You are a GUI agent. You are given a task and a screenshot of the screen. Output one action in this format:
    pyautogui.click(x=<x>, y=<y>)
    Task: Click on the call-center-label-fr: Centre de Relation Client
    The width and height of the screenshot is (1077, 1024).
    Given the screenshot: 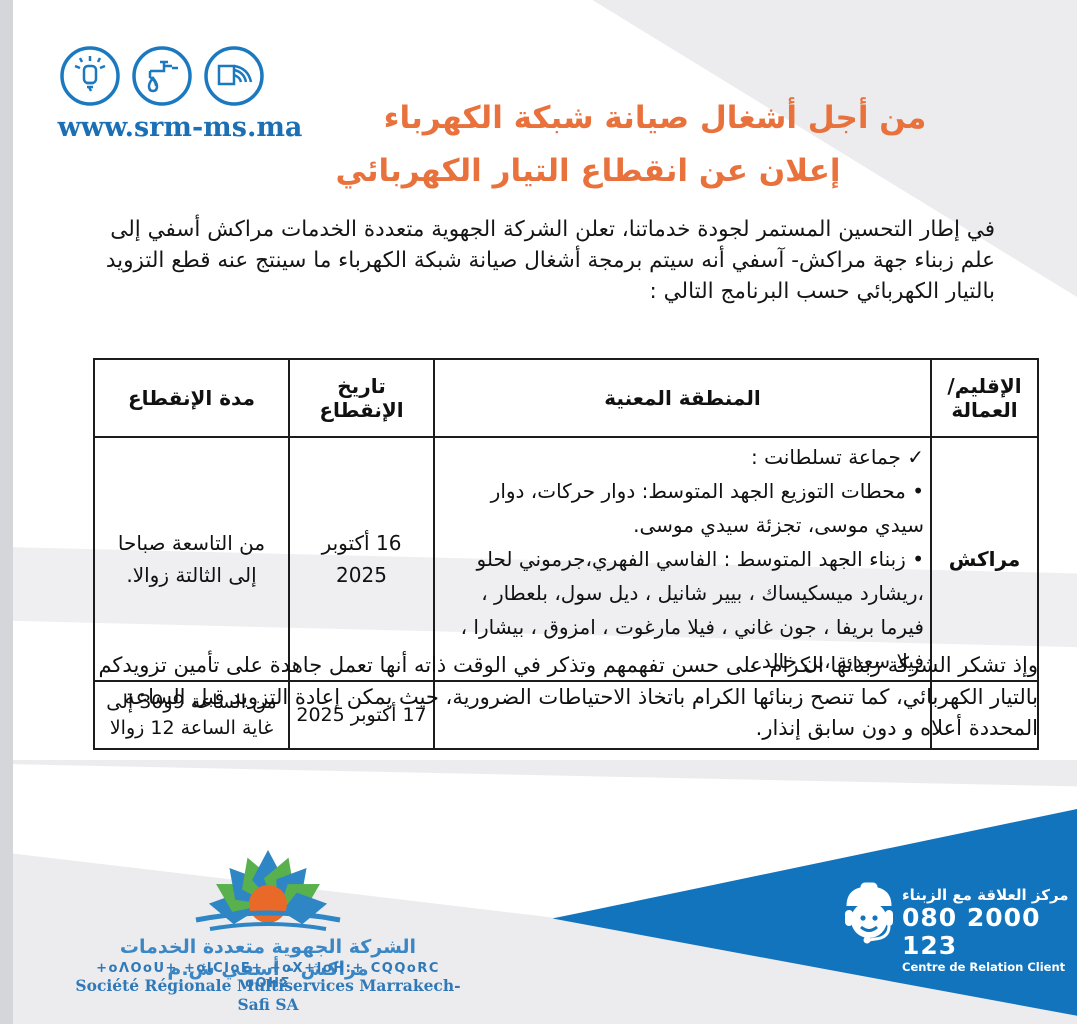 What is the action you would take?
    pyautogui.click(x=984, y=967)
    